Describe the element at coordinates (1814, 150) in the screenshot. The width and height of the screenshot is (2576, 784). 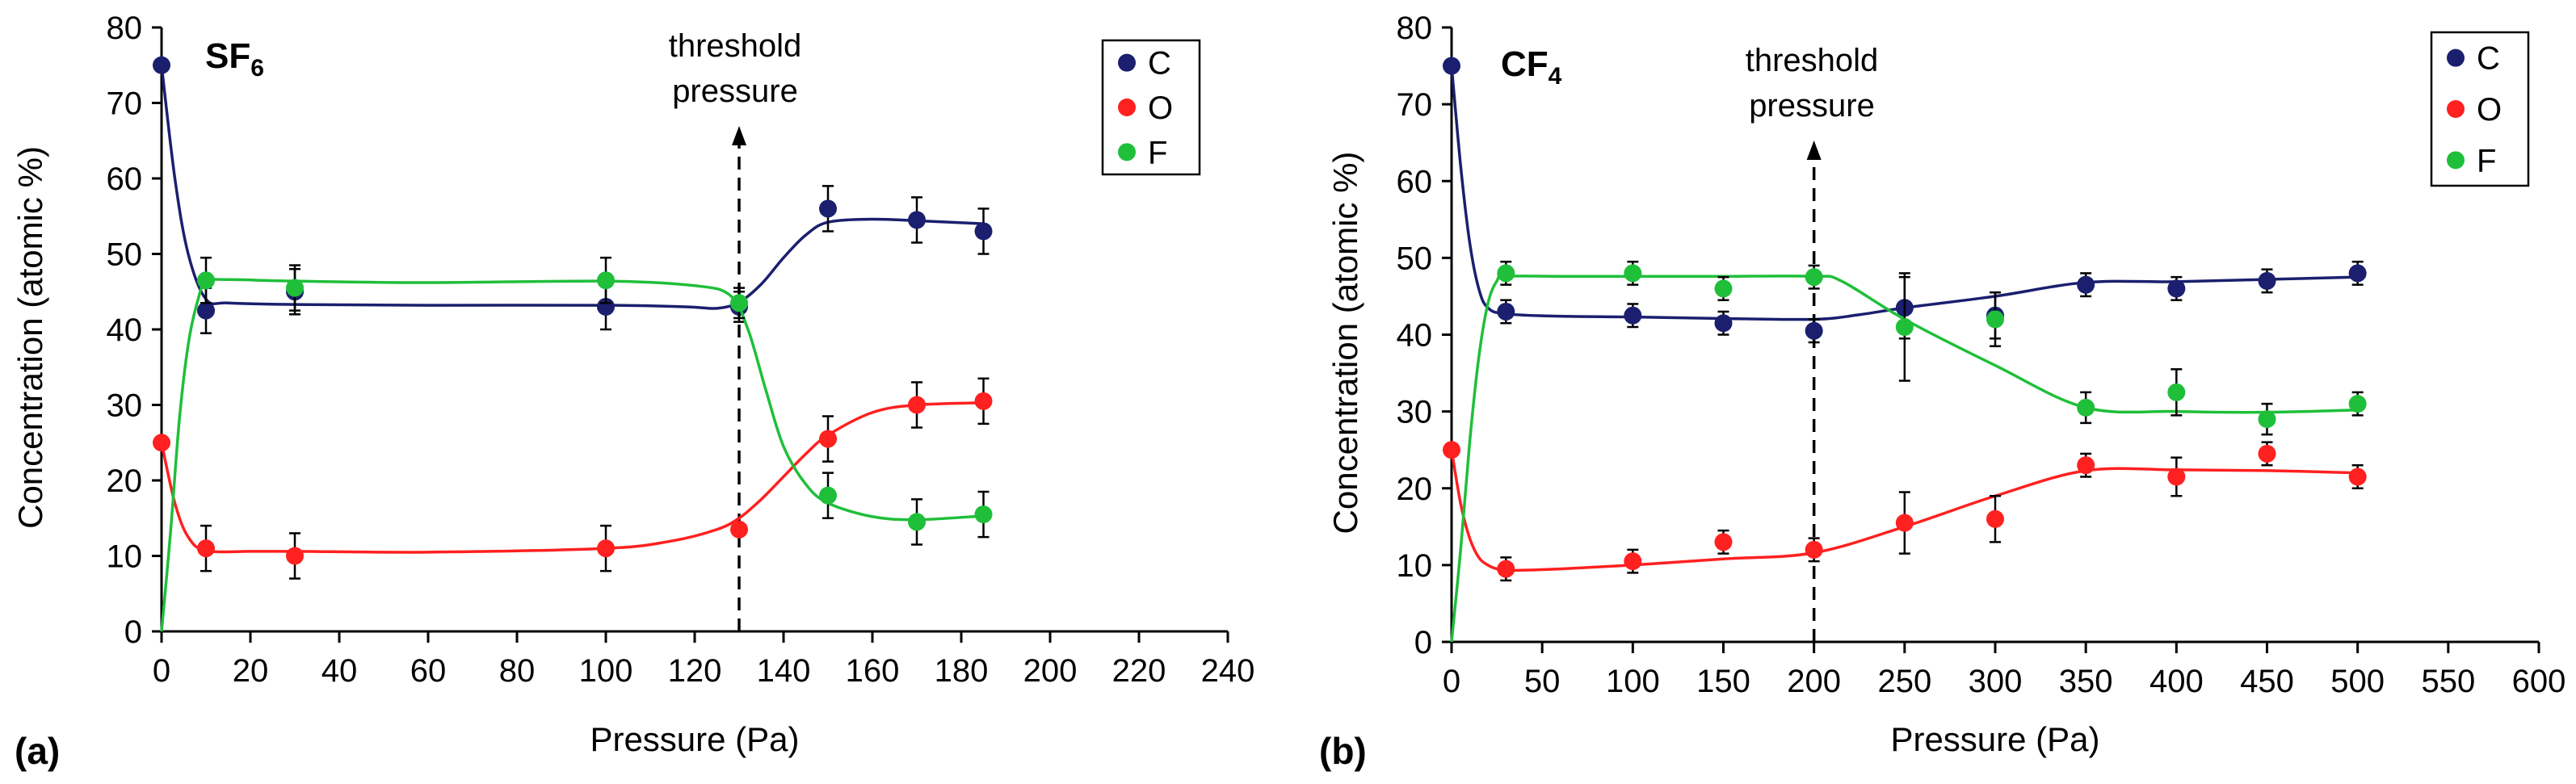
I see `threshold-arrowhead` at that location.